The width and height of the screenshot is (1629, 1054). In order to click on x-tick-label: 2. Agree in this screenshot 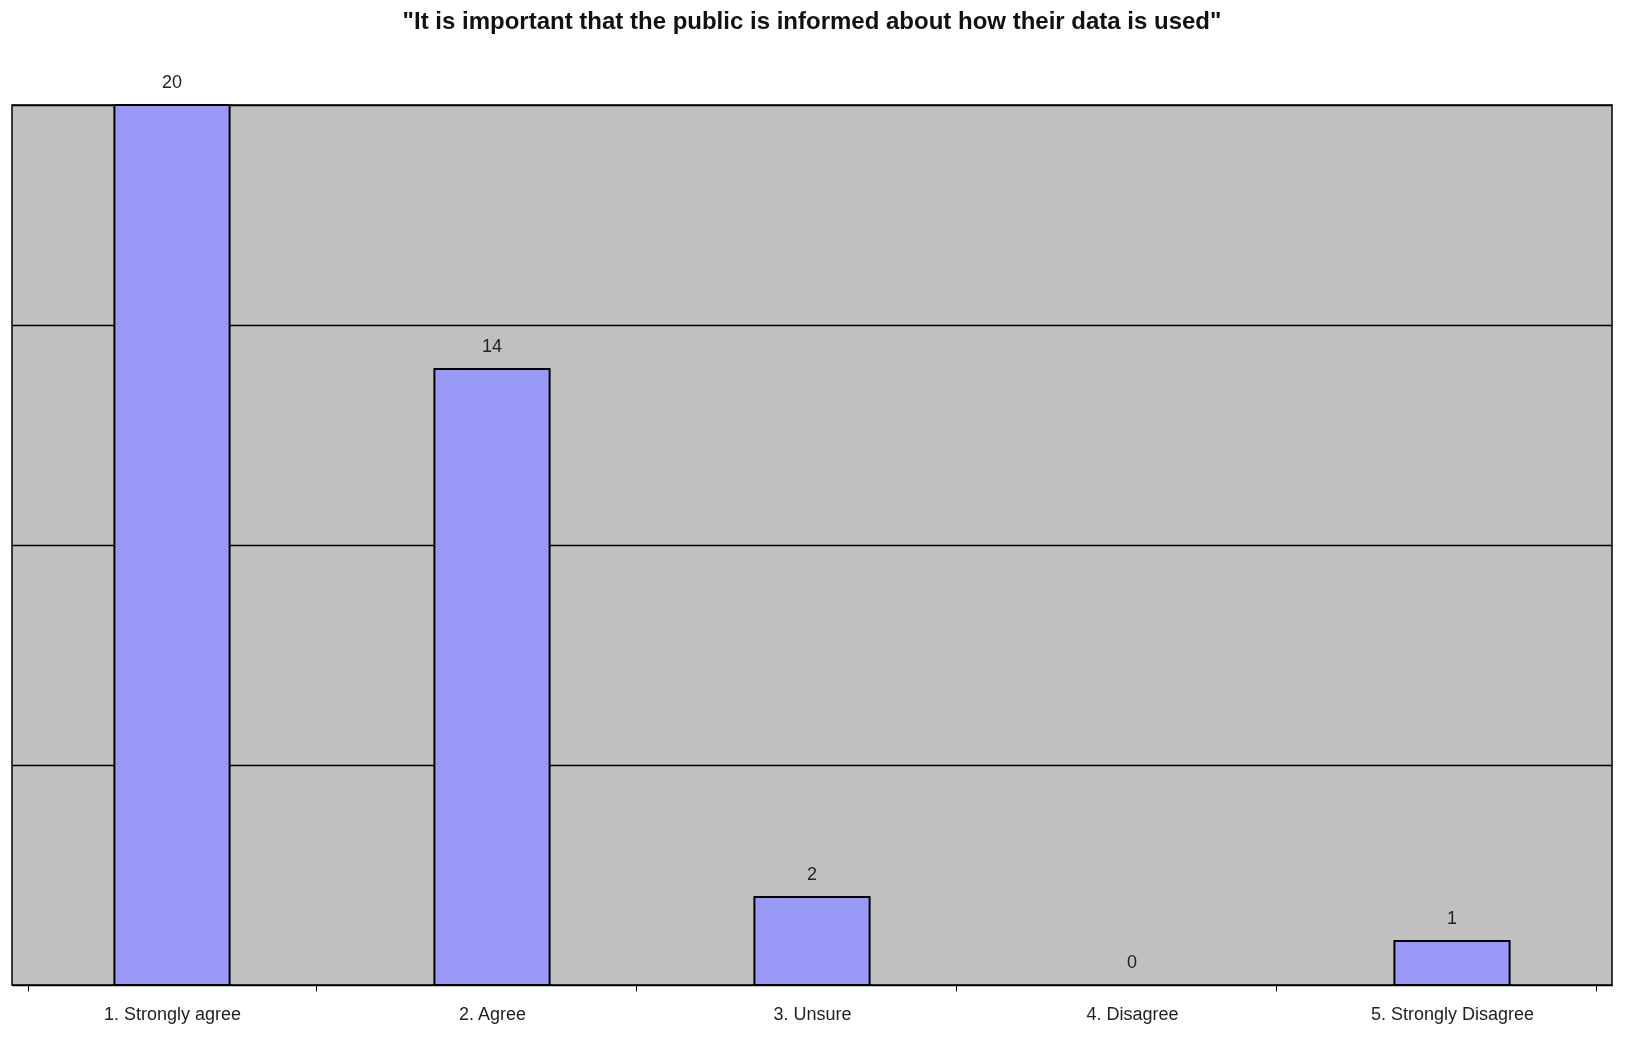, I will do `click(492, 1013)`.